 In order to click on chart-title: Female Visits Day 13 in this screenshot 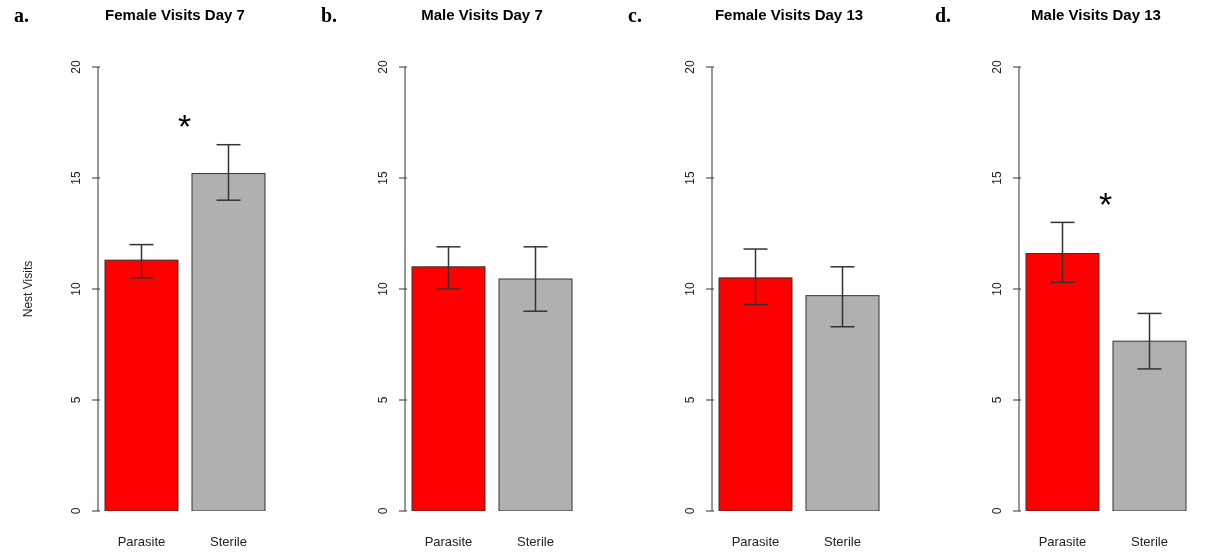, I will do `click(789, 14)`.